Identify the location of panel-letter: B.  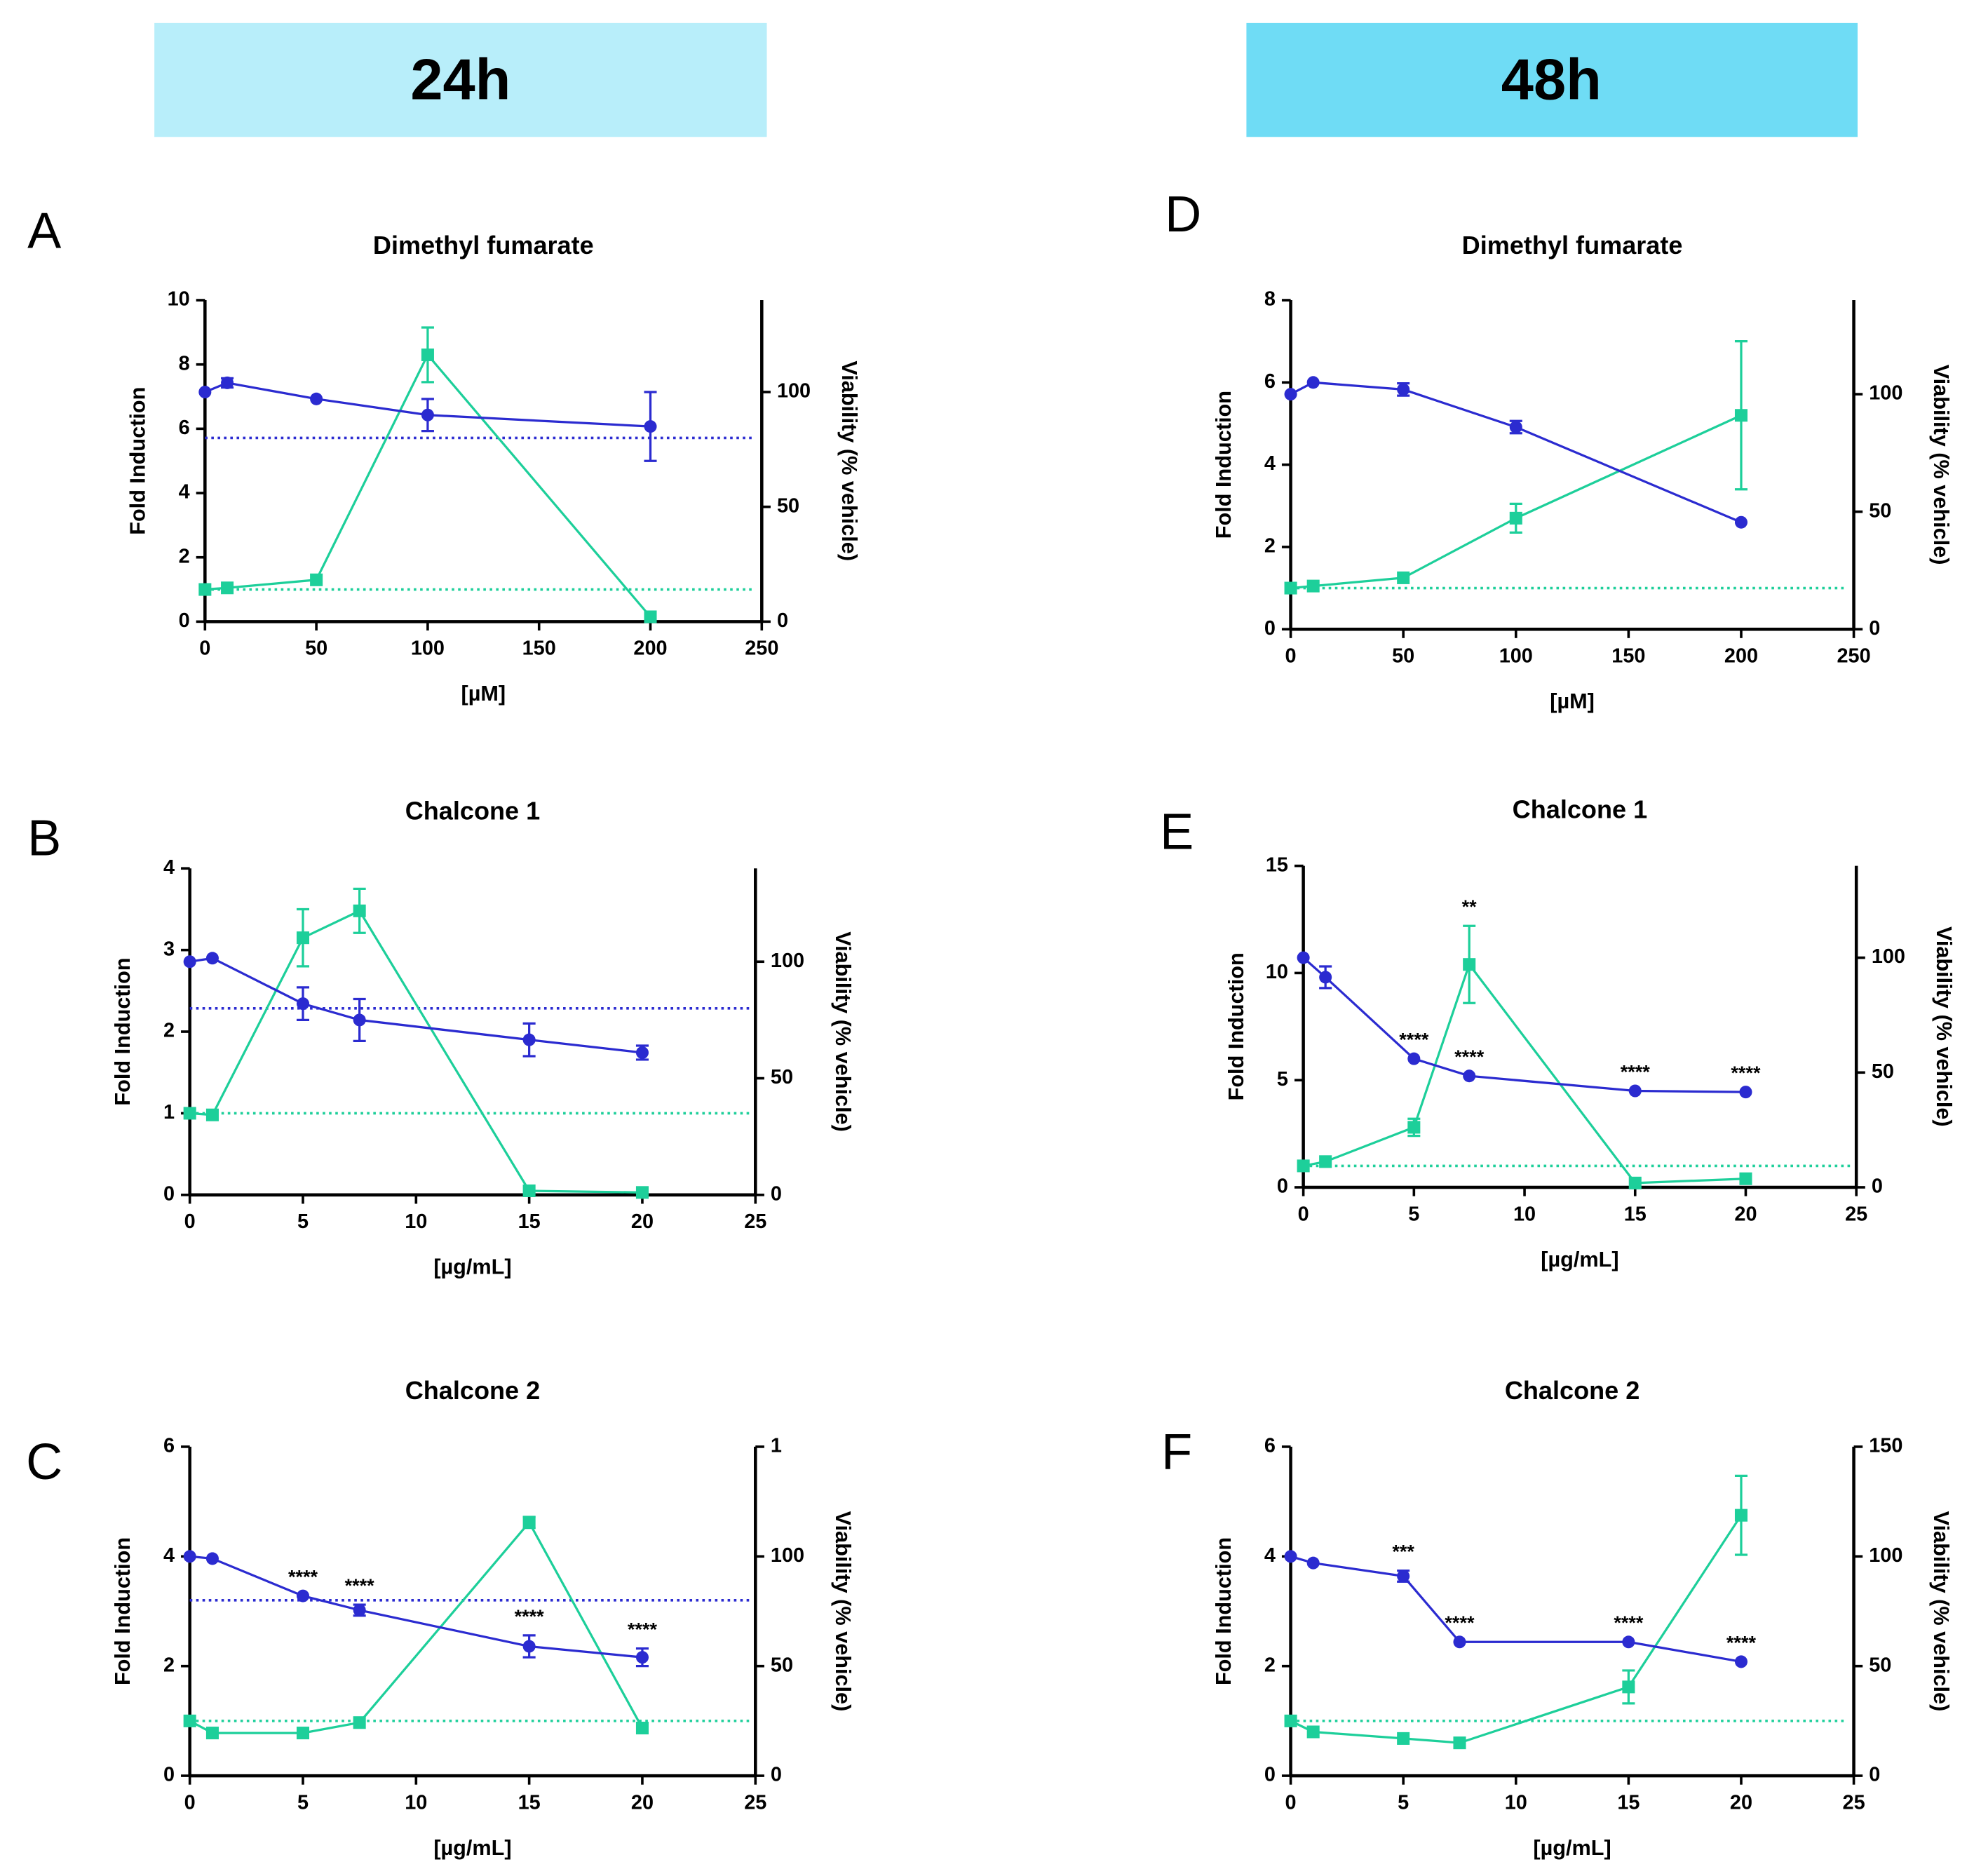
(44, 838).